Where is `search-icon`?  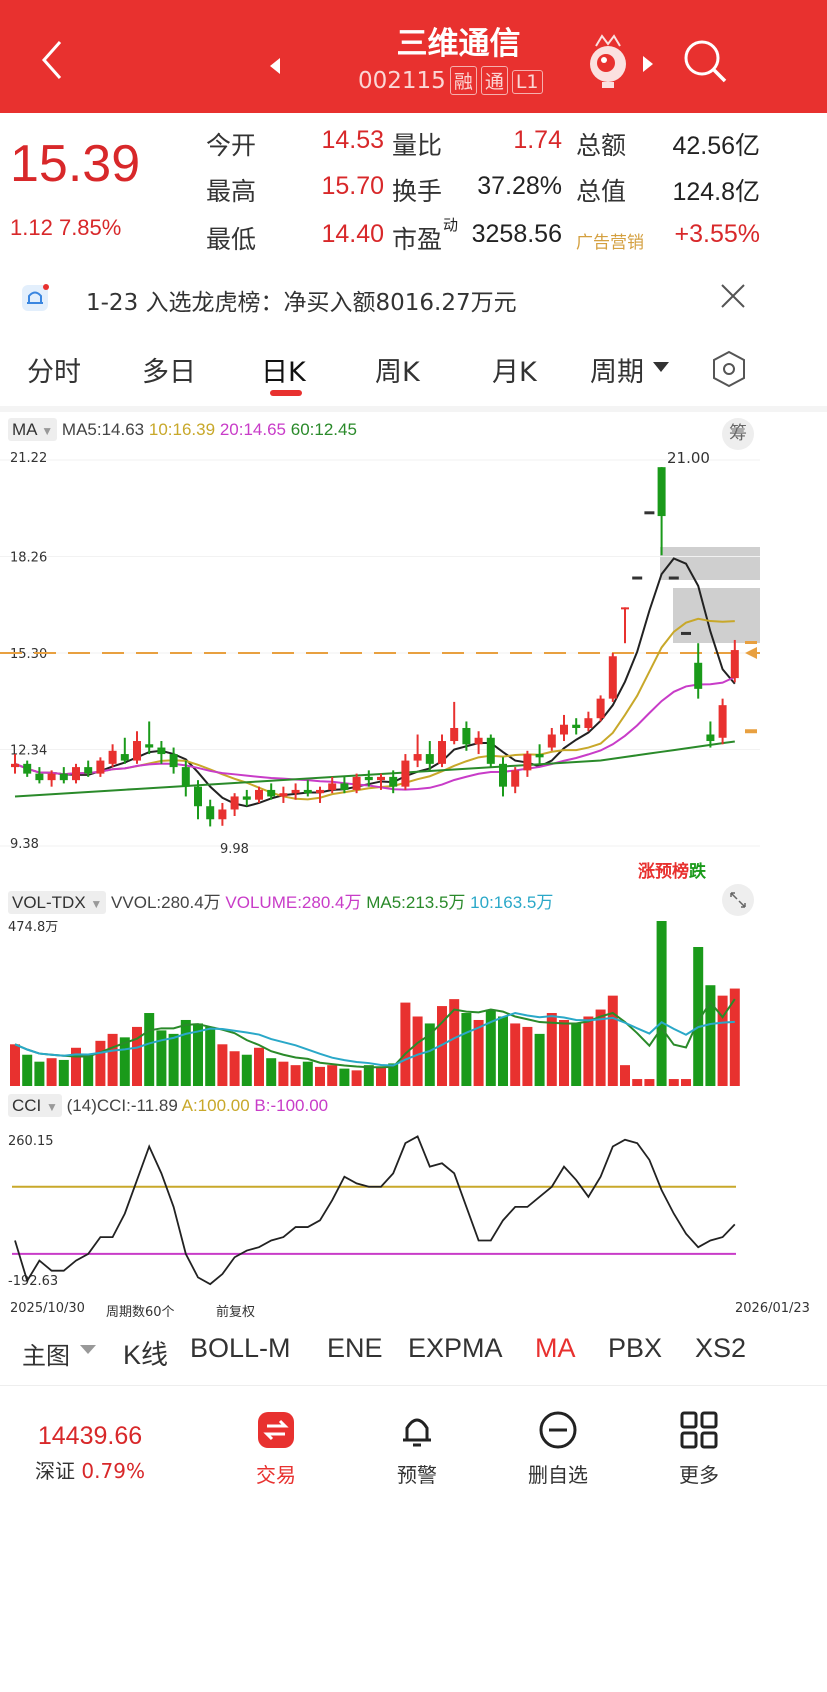
search-icon is located at coordinates (705, 61).